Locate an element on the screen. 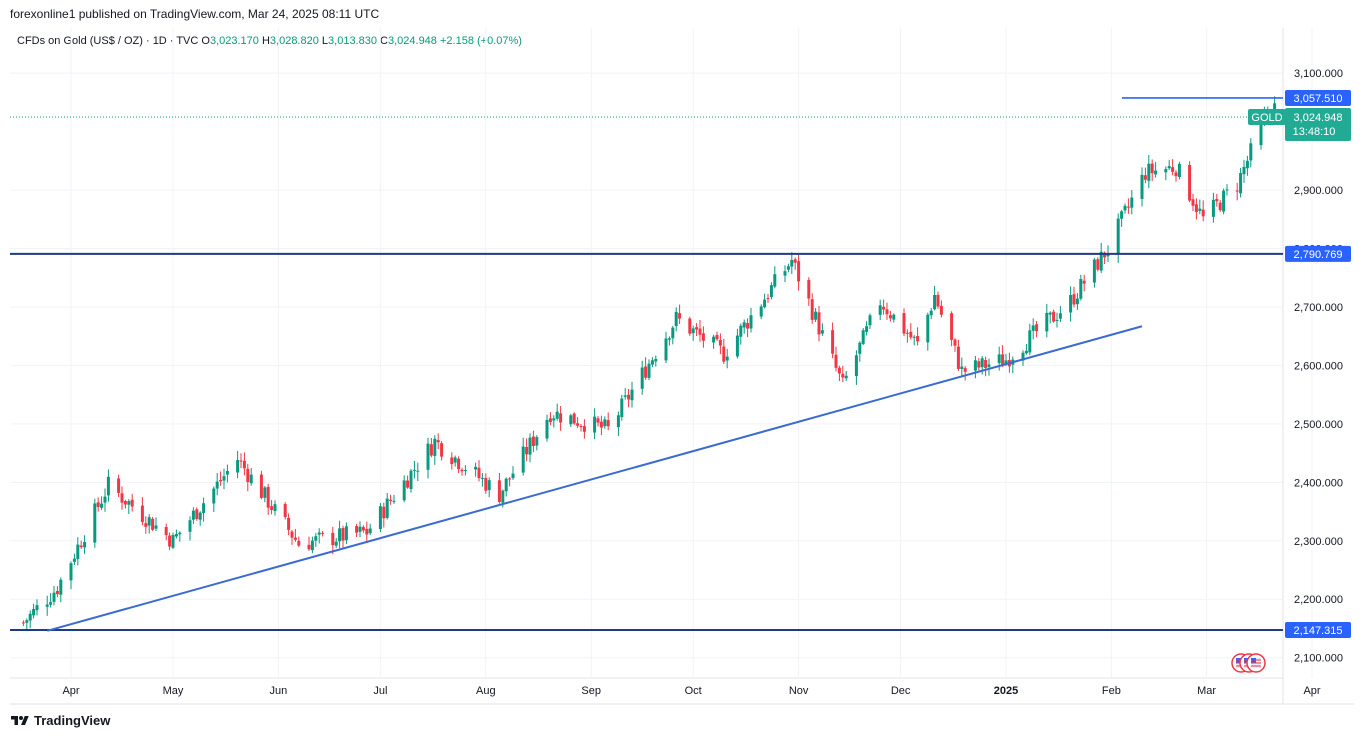 The width and height of the screenshot is (1364, 740). symbol-badge is located at coordinates (1267, 117).